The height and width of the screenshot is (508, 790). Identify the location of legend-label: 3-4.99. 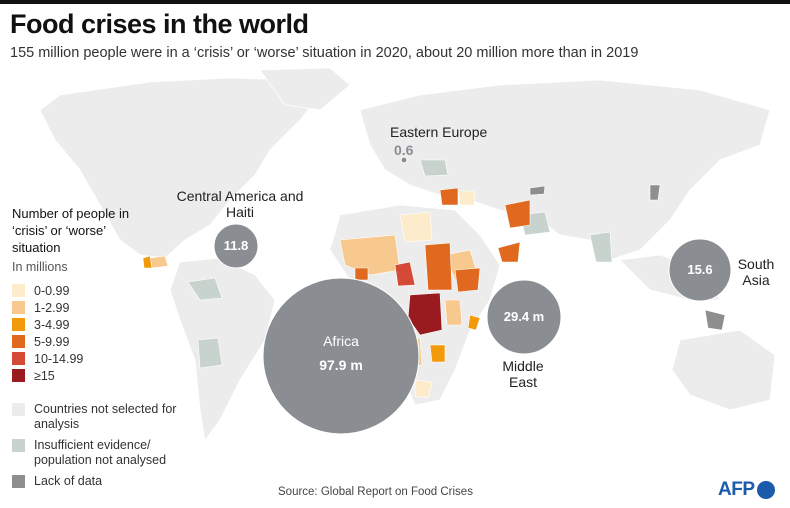
(52, 324).